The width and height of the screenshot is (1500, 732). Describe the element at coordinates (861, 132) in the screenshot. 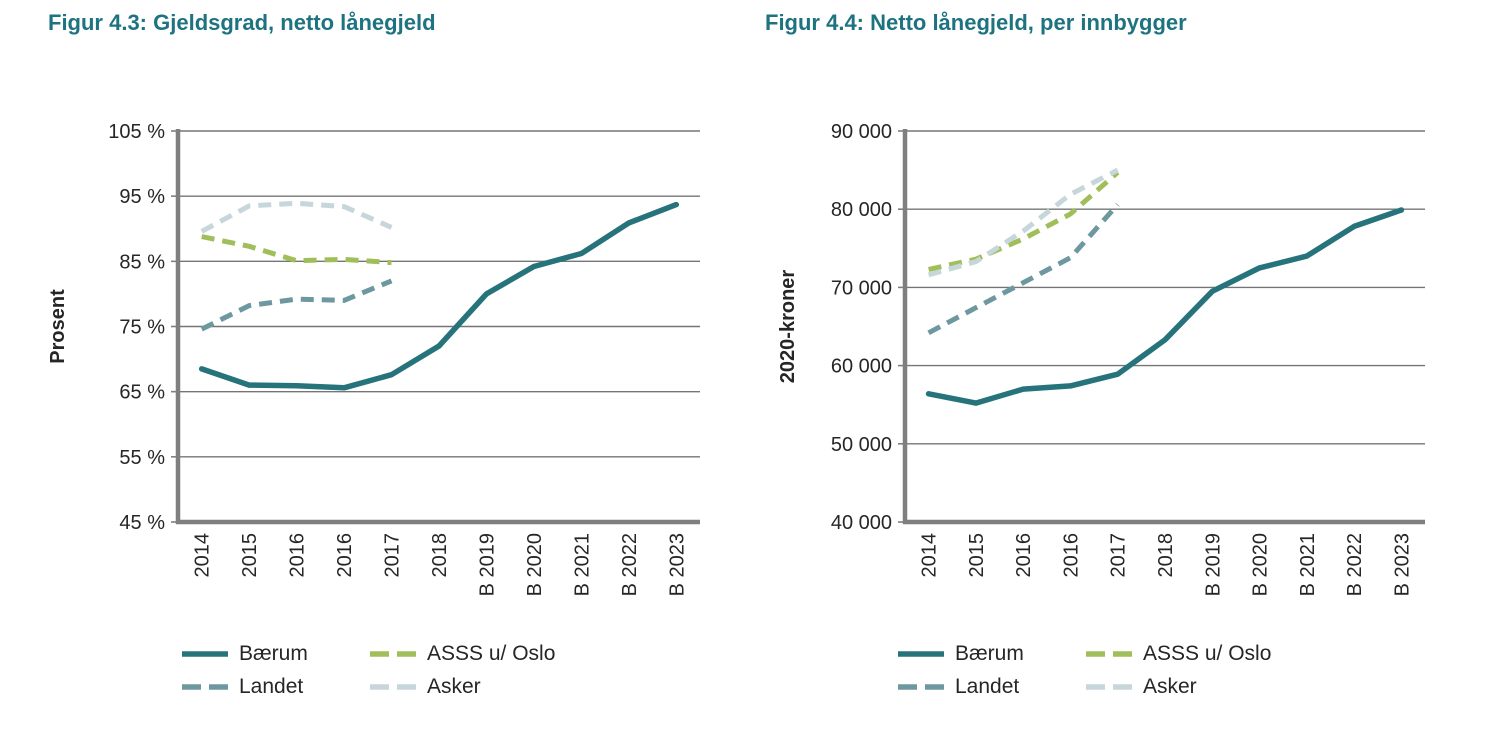

I see `y-tick-label: 90 000` at that location.